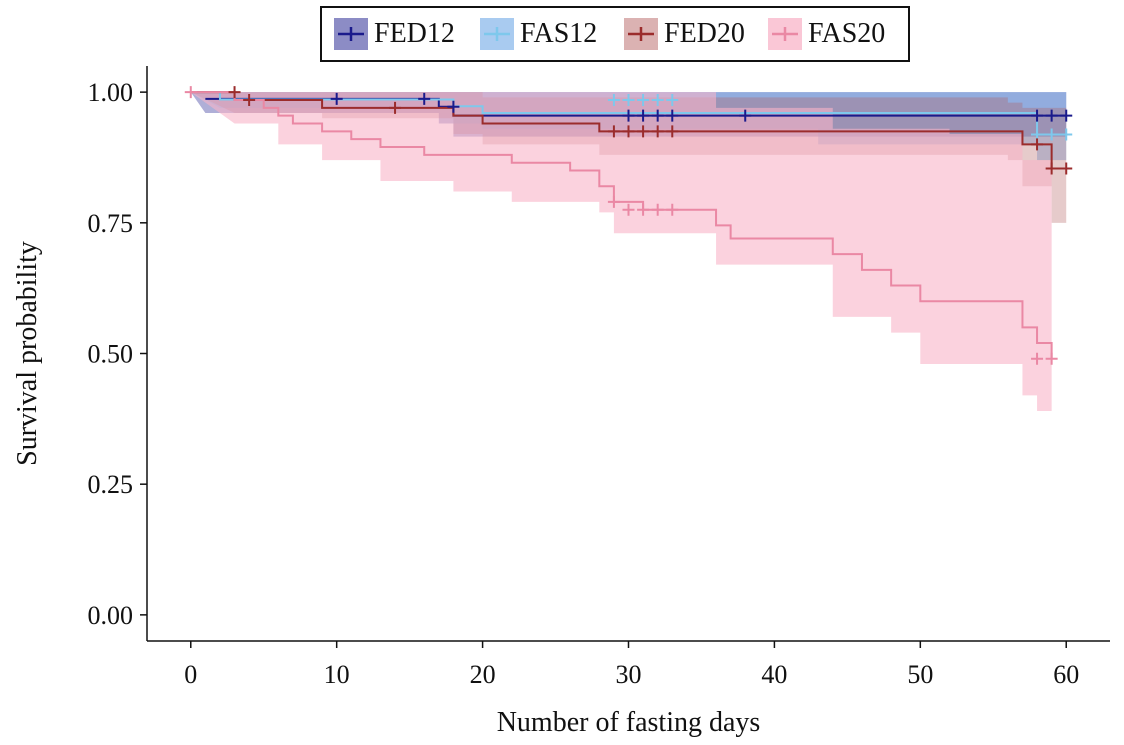  Describe the element at coordinates (774, 674) in the screenshot. I see `x-tick-label: 40` at that location.